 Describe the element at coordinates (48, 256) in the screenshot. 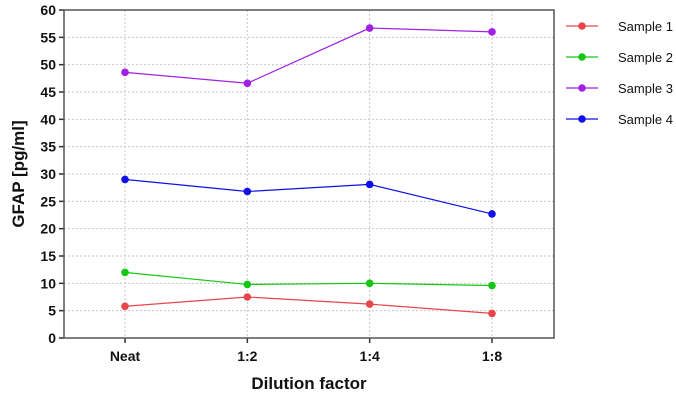

I see `y-tick-label: 15` at that location.